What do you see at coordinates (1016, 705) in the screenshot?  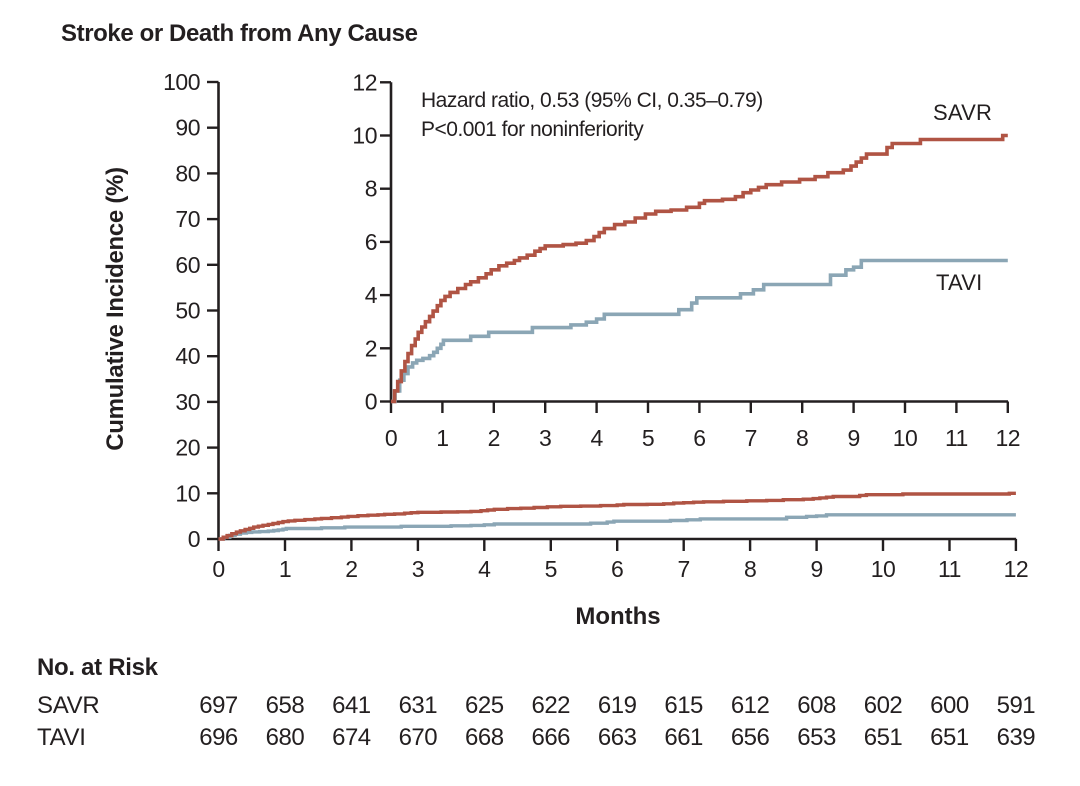 I see `risk-value-savr-month-12: 591` at bounding box center [1016, 705].